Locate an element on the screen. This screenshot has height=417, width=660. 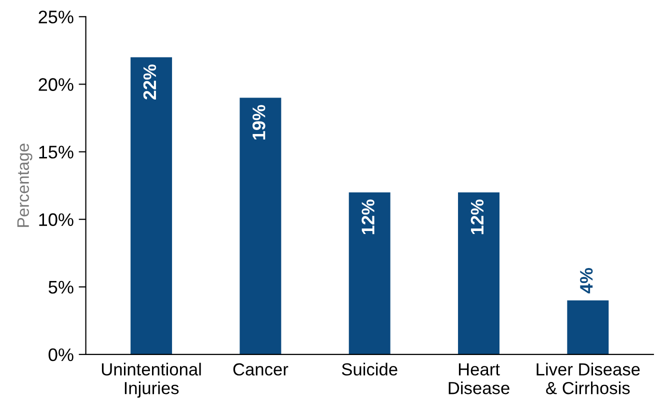
x-tick-label: Cancer is located at coordinates (260, 369).